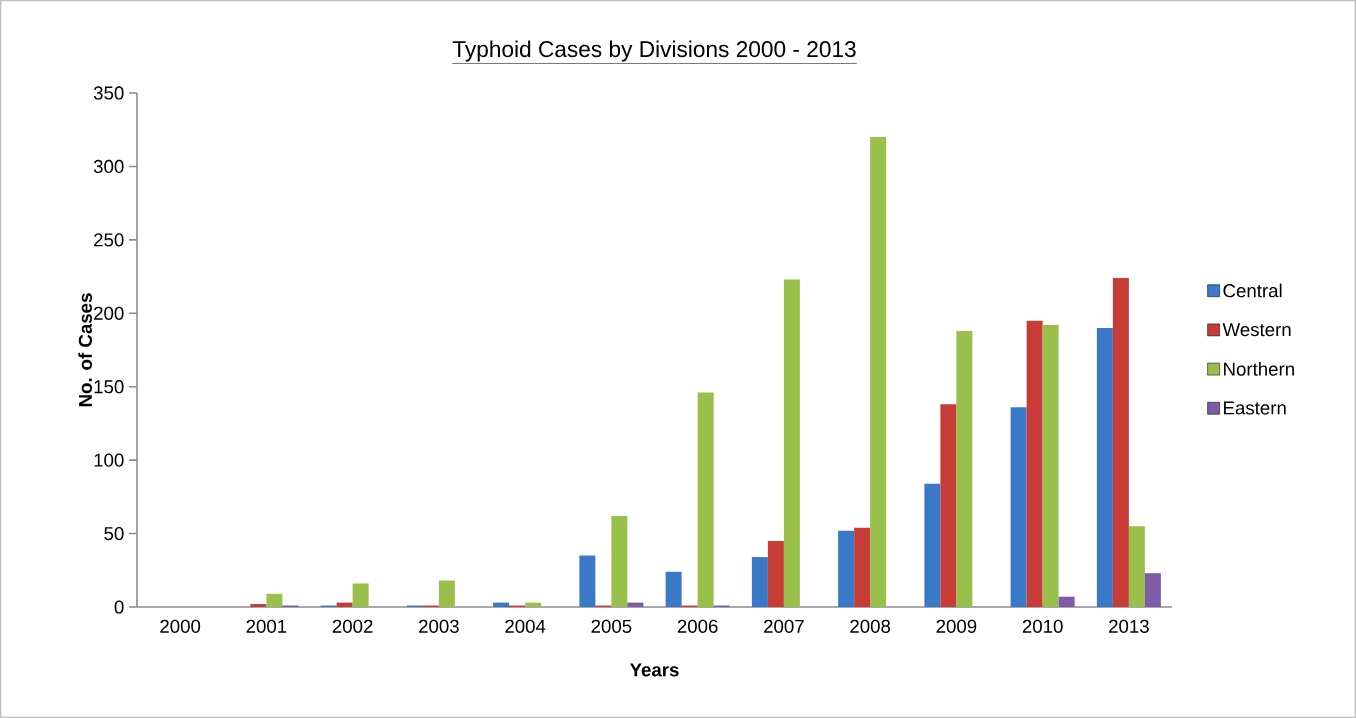 This screenshot has width=1356, height=718. I want to click on legend-label: Northern, so click(1259, 368).